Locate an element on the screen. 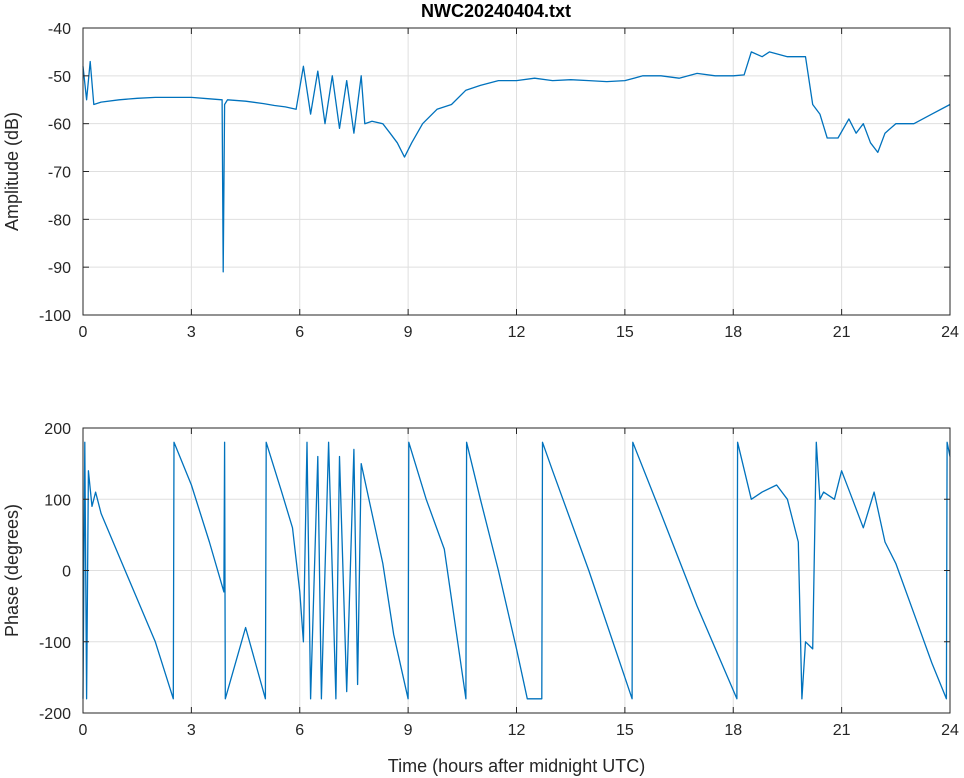  y-axis-label: Amplitude (dB) is located at coordinates (12, 171).